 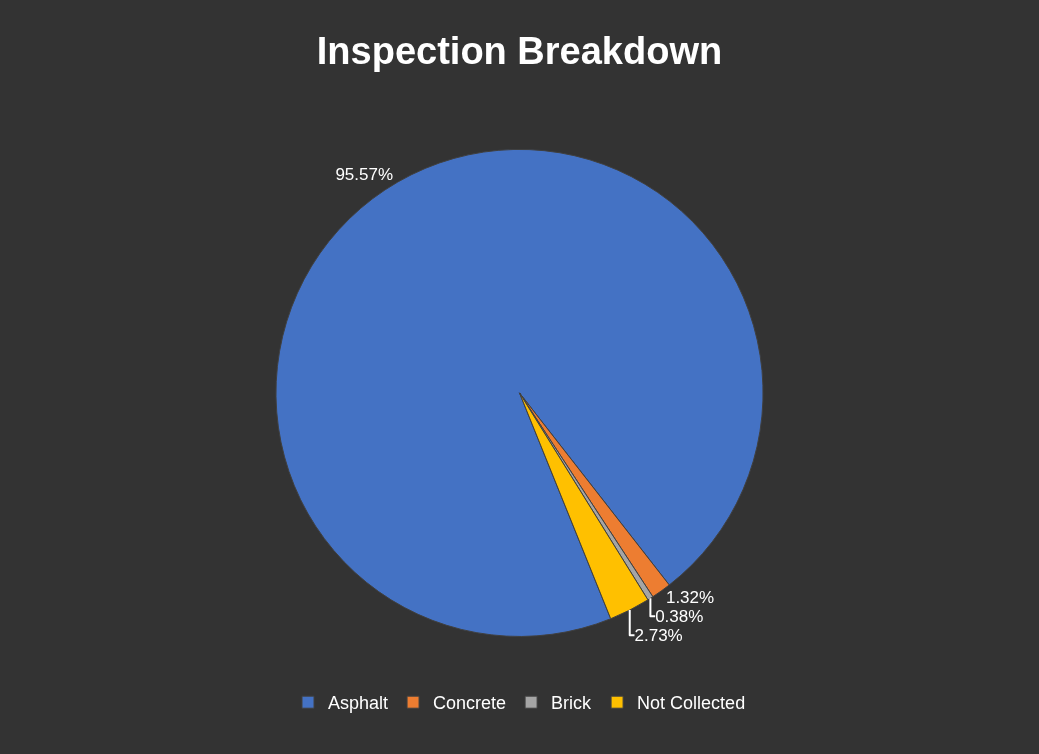 What do you see at coordinates (358, 703) in the screenshot?
I see `legend-label: Asphalt` at bounding box center [358, 703].